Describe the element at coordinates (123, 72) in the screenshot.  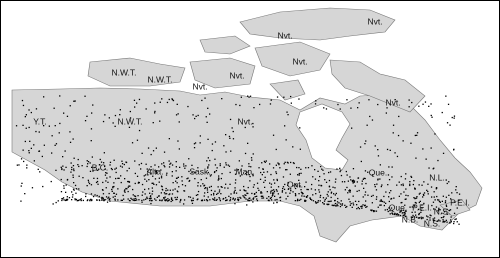
I see `region-label: N.W.T.` at that location.